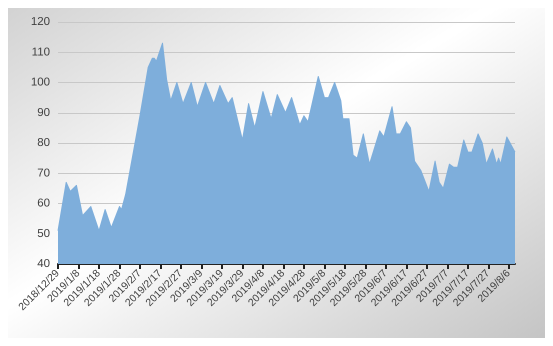 Image resolution: width=553 pixels, height=346 pixels. What do you see at coordinates (41, 52) in the screenshot?
I see `y-tick-label: 110` at bounding box center [41, 52].